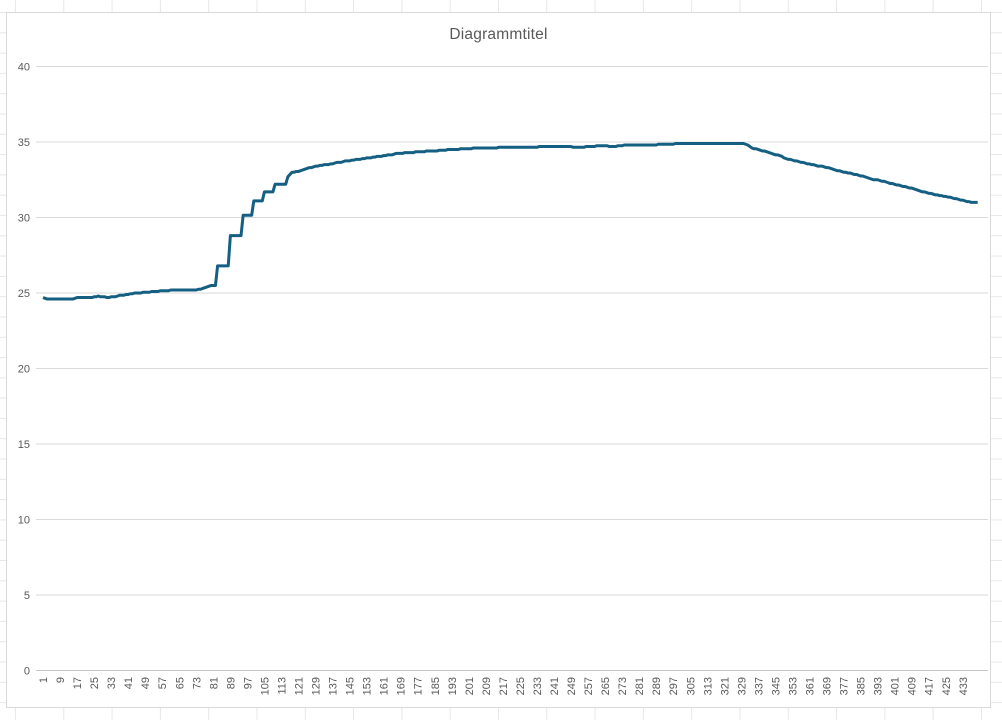  What do you see at coordinates (470, 686) in the screenshot?
I see `x-axis-tick-label: 201` at bounding box center [470, 686].